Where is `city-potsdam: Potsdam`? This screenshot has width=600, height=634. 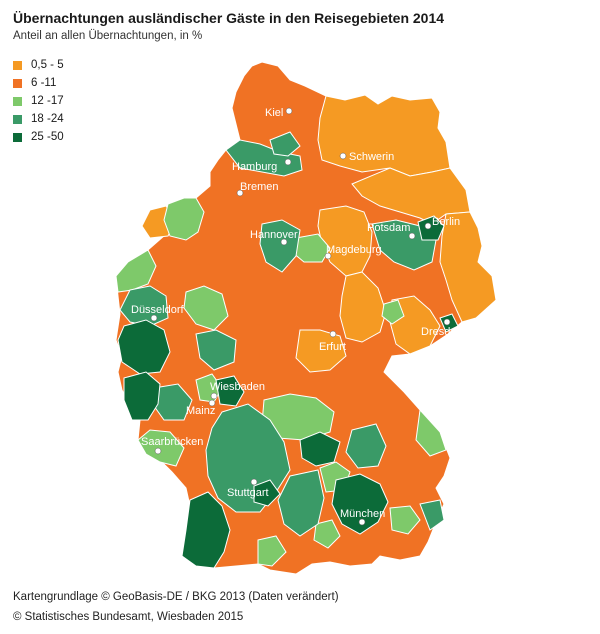 city-potsdam: Potsdam is located at coordinates (391, 231).